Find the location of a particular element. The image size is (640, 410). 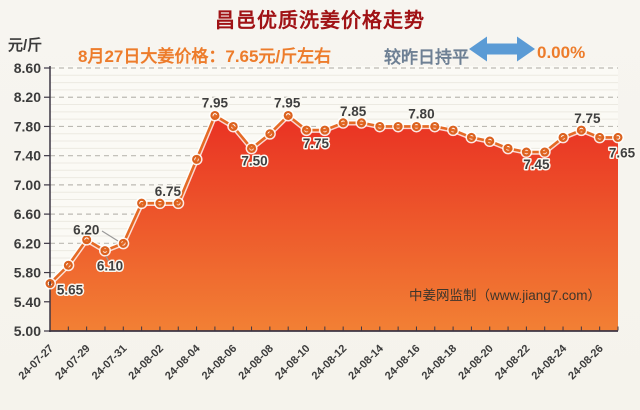

trend-percent-value: 0.00% is located at coordinates (561, 52).